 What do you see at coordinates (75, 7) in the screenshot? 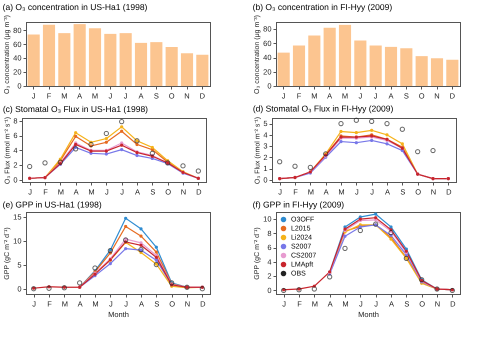
I see `chart-title: (a) O₃ concentration in US-Ha1 (1998)` at bounding box center [75, 7].